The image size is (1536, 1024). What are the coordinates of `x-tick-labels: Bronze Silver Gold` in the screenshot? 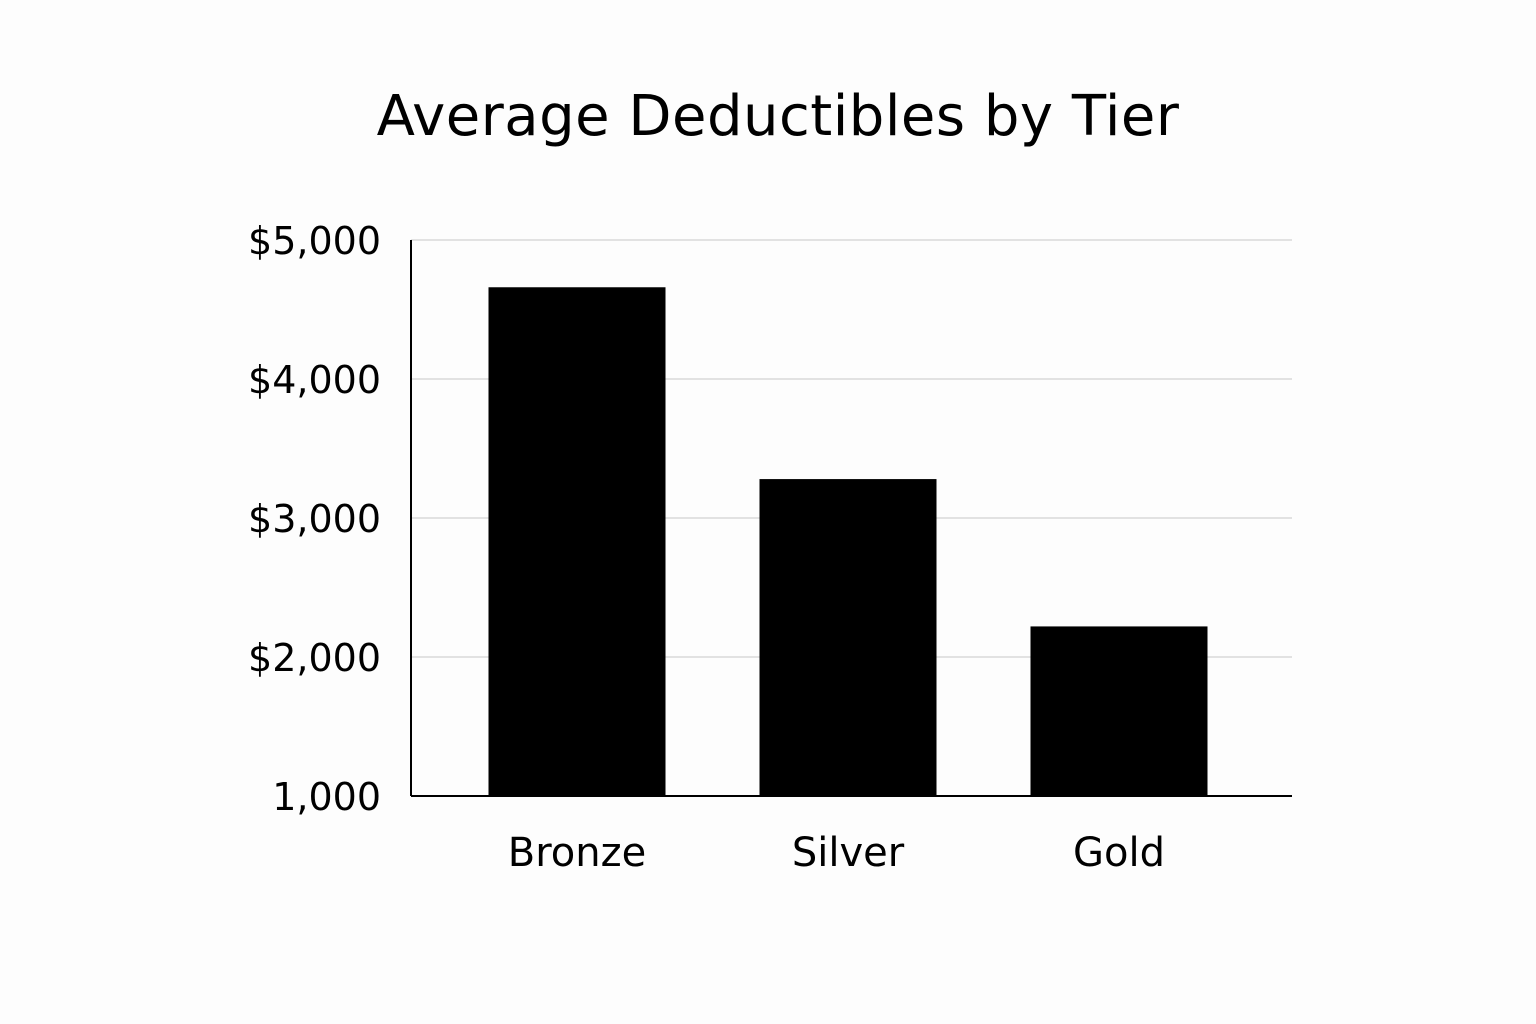 It's located at (836, 853).